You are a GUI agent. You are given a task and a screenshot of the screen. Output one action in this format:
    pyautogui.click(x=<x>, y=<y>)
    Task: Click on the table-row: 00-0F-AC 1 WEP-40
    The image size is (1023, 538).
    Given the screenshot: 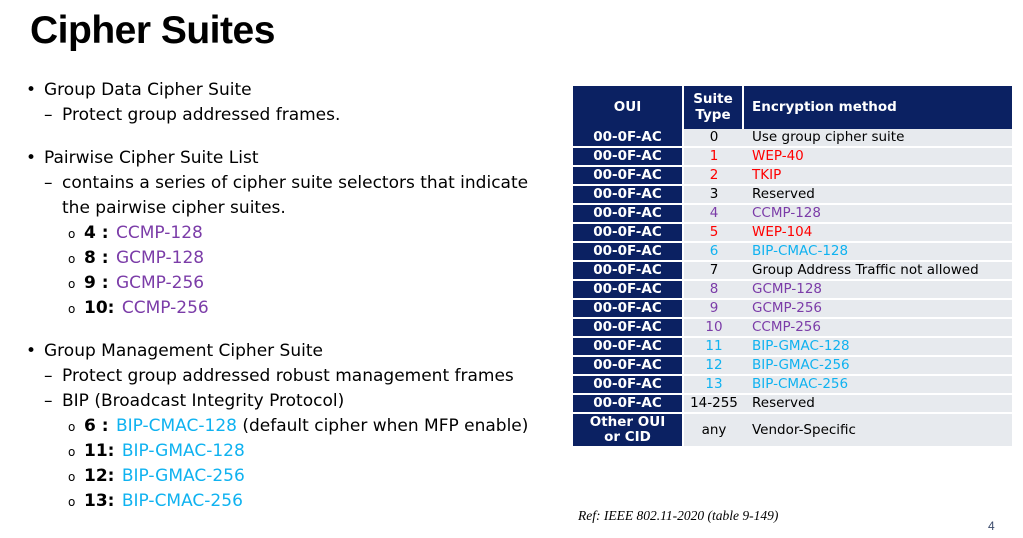 What is the action you would take?
    pyautogui.click(x=792, y=157)
    